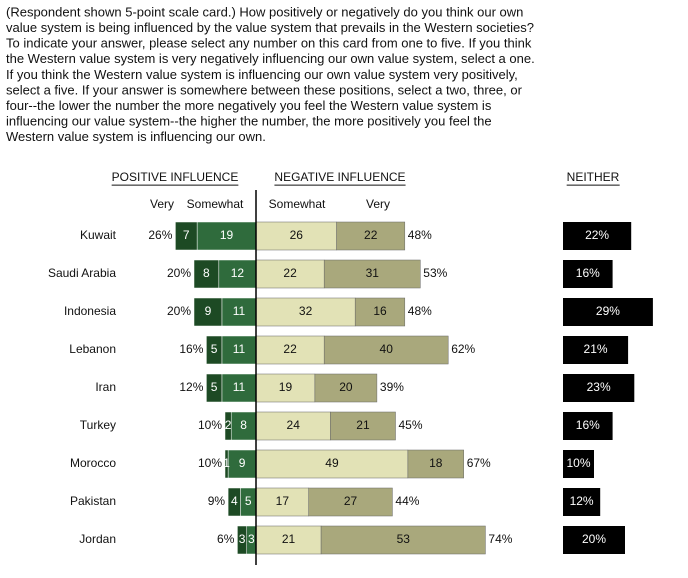 The height and width of the screenshot is (578, 688). I want to click on segment-label: 4, so click(234, 501).